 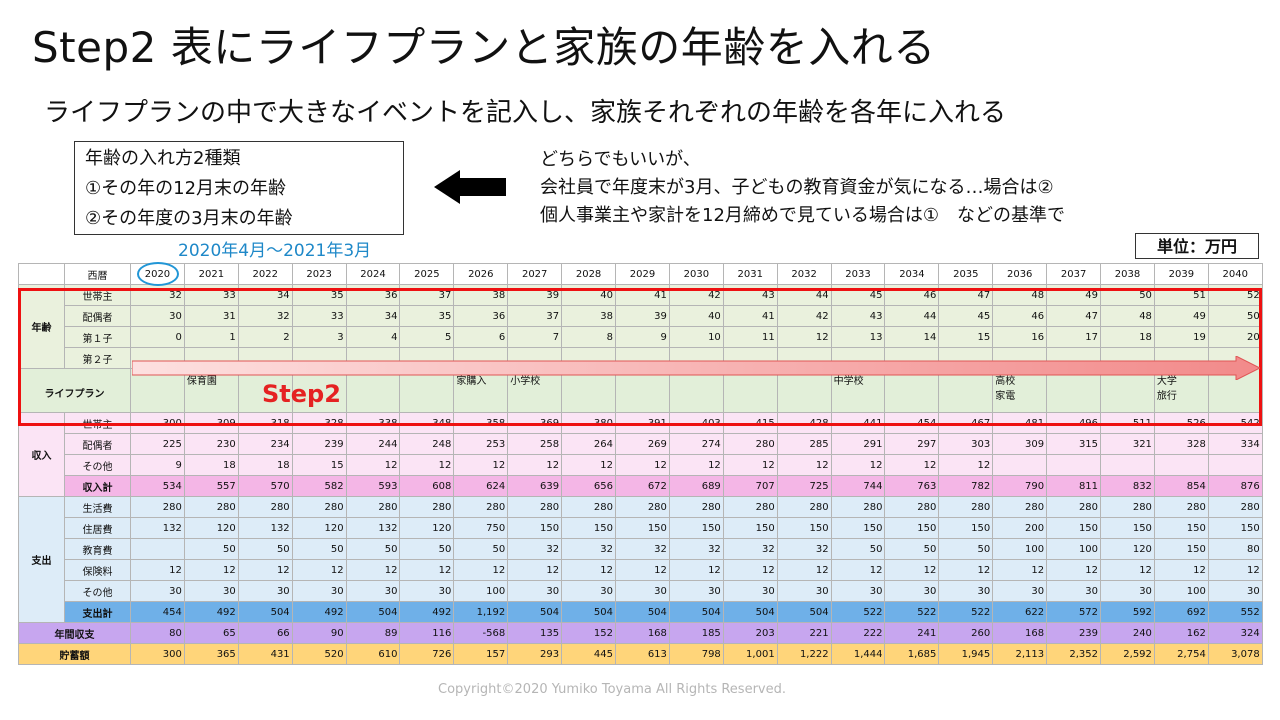 I want to click on cell-value: 38, so click(x=481, y=295).